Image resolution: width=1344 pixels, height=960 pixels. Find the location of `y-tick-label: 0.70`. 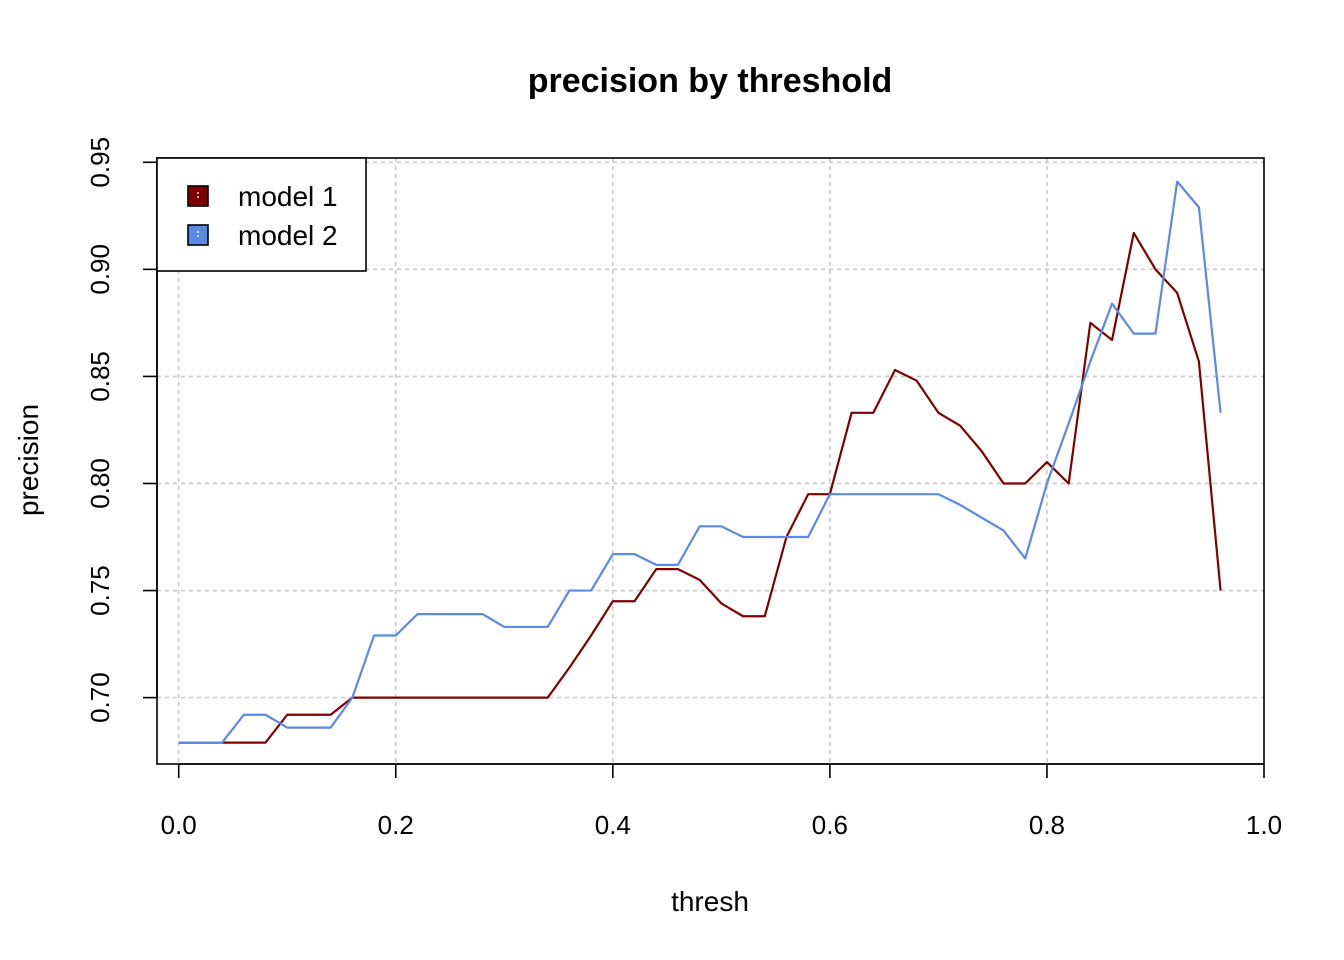

y-tick-label: 0.70 is located at coordinates (100, 697).